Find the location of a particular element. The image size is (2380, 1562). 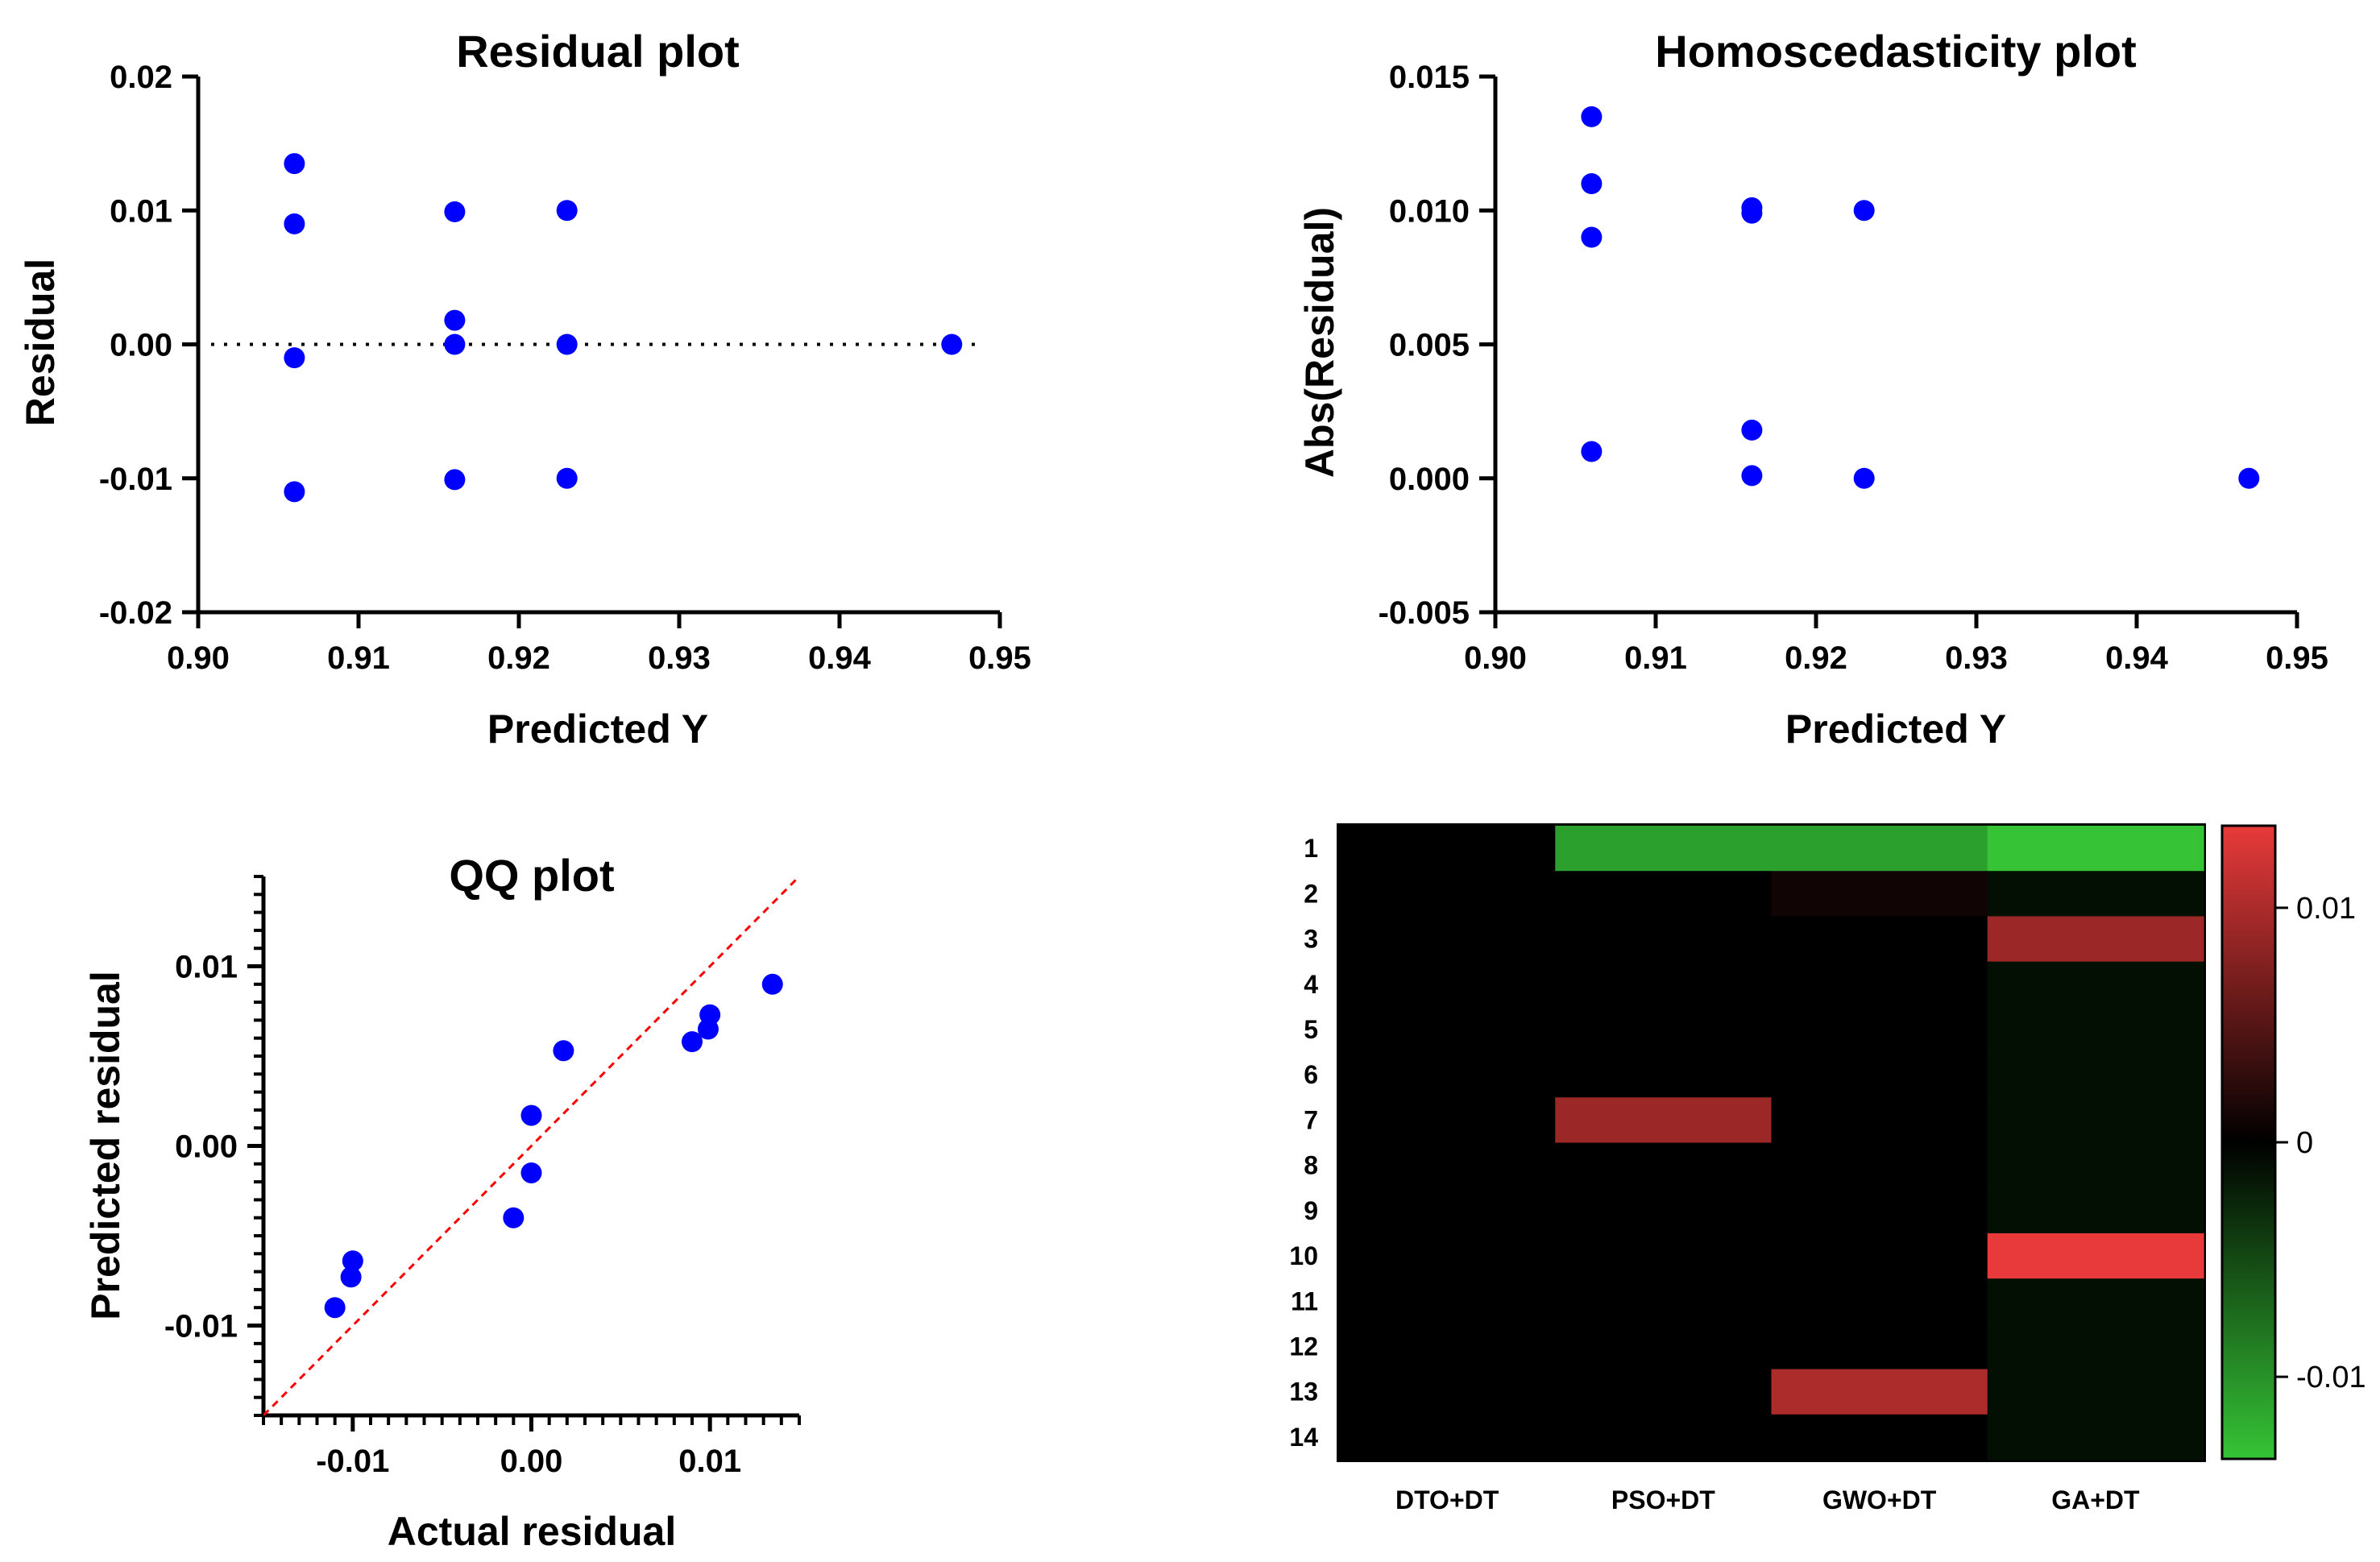

residual-ytick-label: -0.02 is located at coordinates (135, 613).